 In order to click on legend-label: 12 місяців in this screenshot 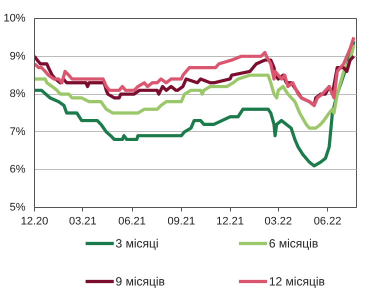, I will do `click(296, 281)`.